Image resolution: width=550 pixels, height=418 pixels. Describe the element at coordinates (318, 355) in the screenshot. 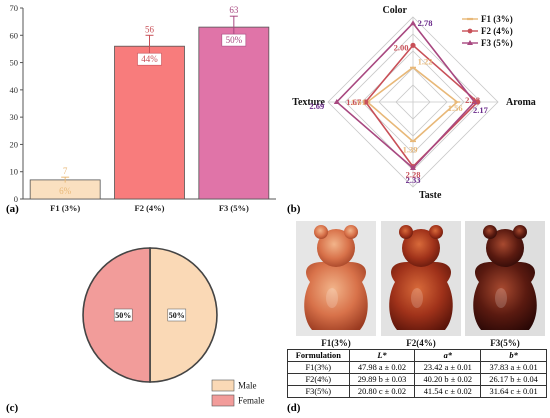

I see `table-header-formulation: Formulation` at that location.